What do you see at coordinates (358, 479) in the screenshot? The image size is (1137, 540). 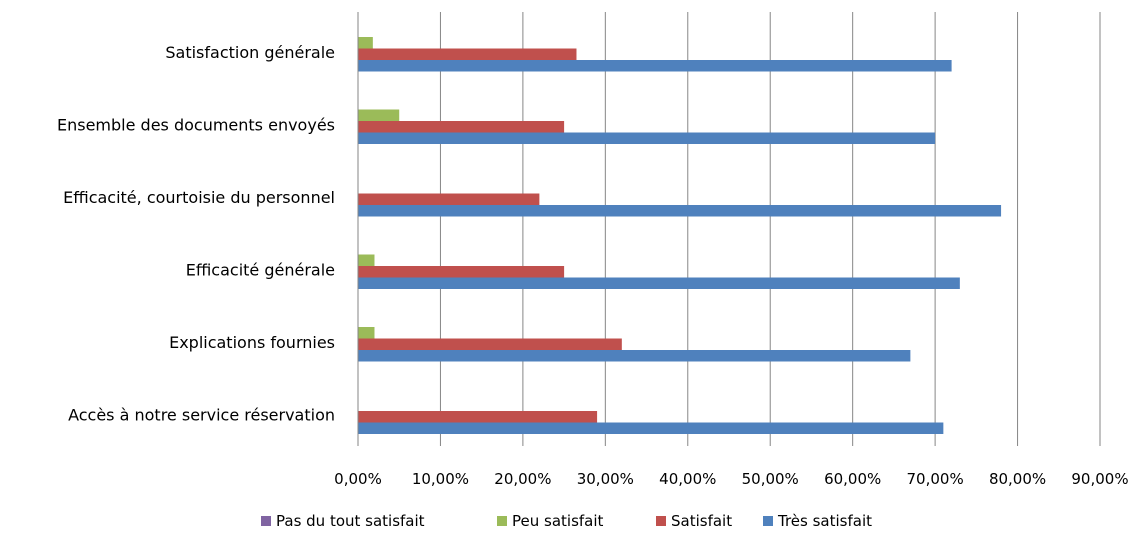 I see `x-tick-label: 0,00%` at bounding box center [358, 479].